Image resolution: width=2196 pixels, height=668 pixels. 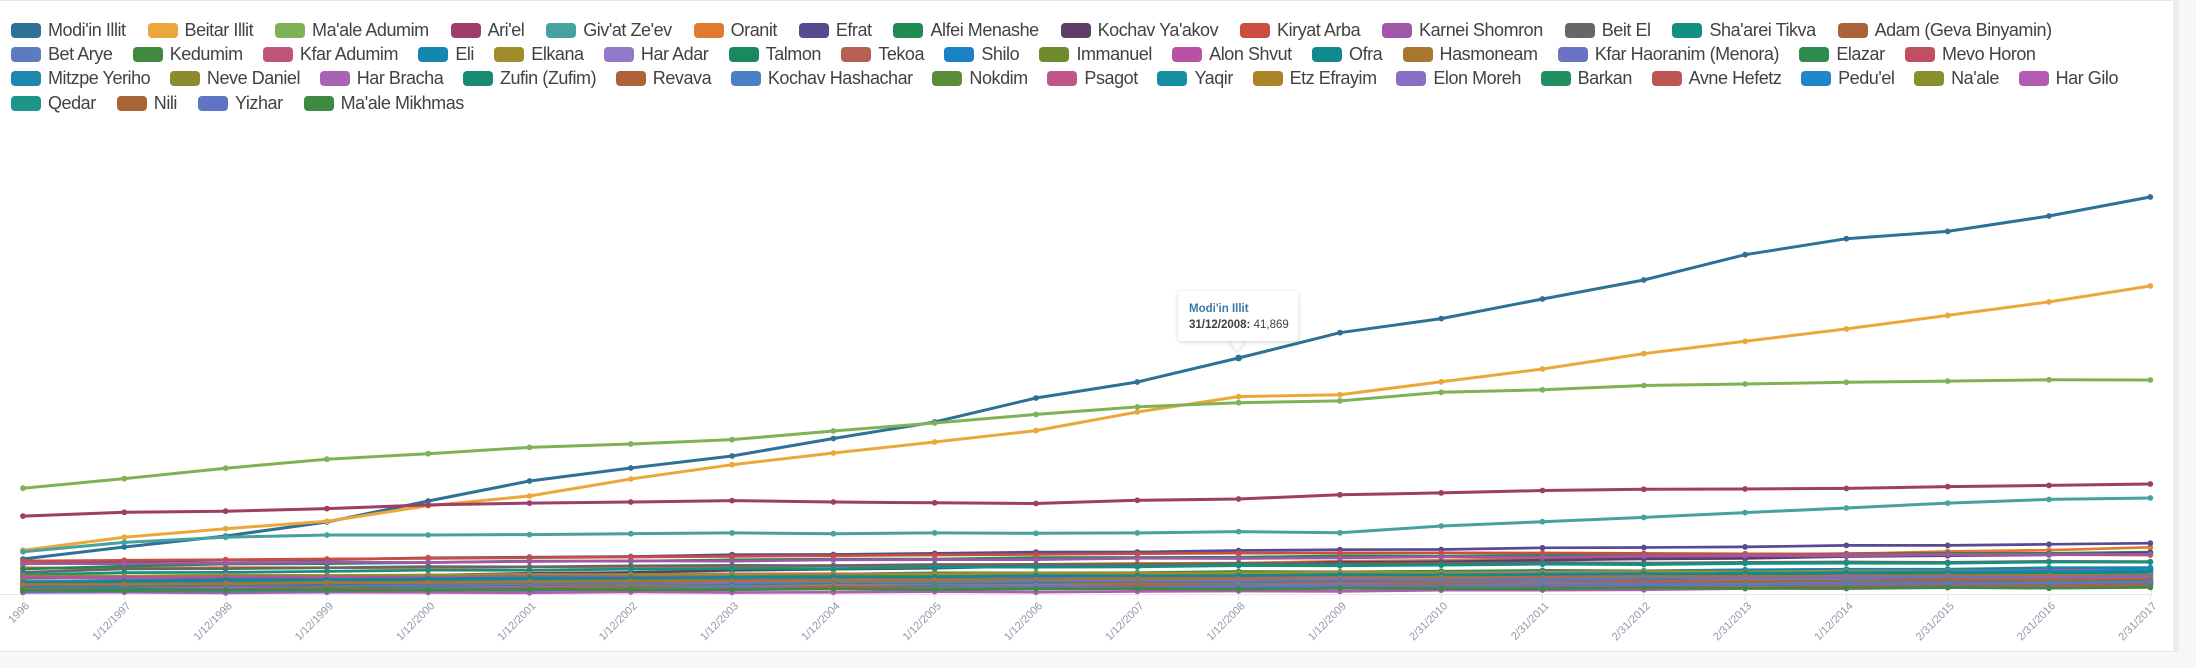 I want to click on svg-text: 2/31/2010, so click(x=1428, y=621).